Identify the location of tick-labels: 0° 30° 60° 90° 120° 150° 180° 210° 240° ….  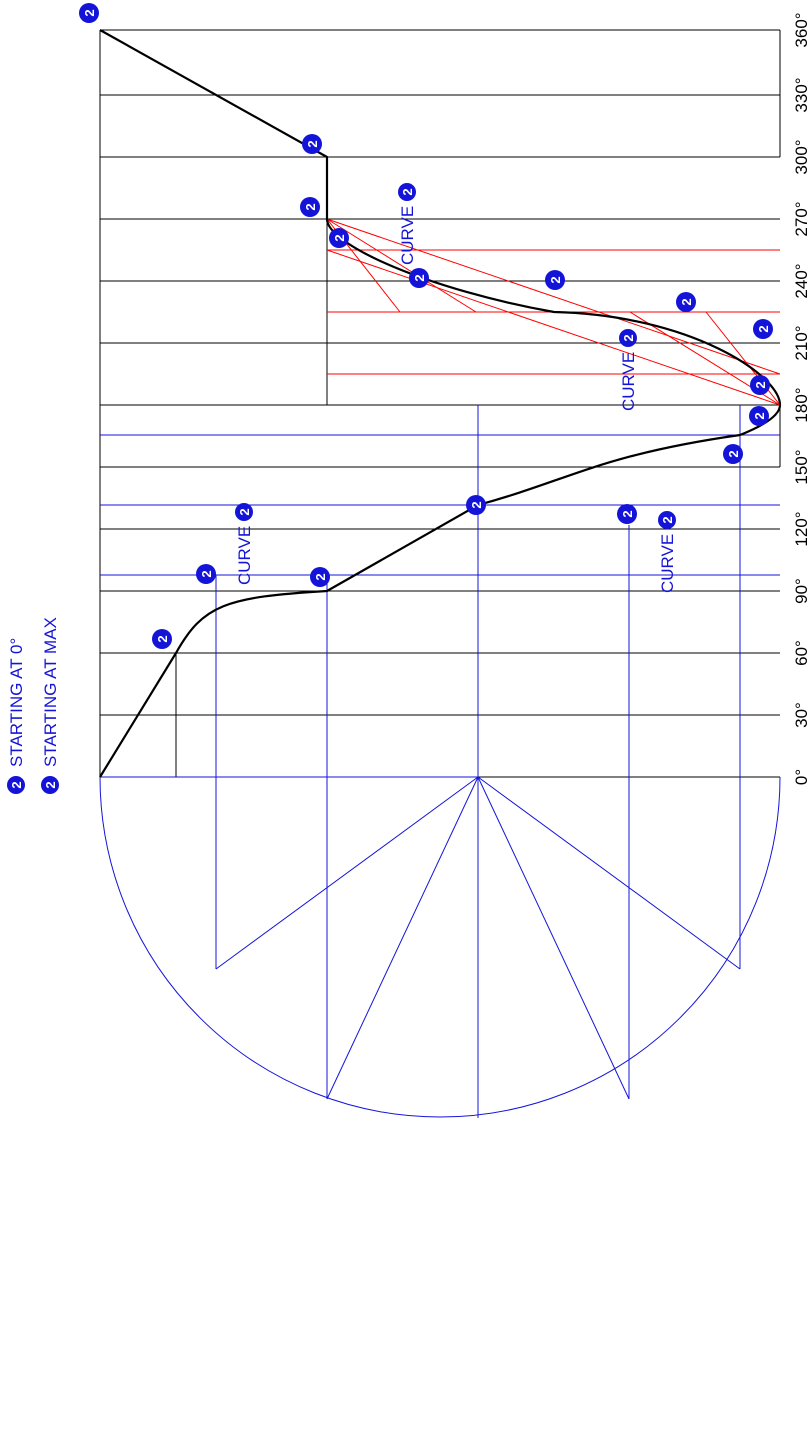
(800, 398).